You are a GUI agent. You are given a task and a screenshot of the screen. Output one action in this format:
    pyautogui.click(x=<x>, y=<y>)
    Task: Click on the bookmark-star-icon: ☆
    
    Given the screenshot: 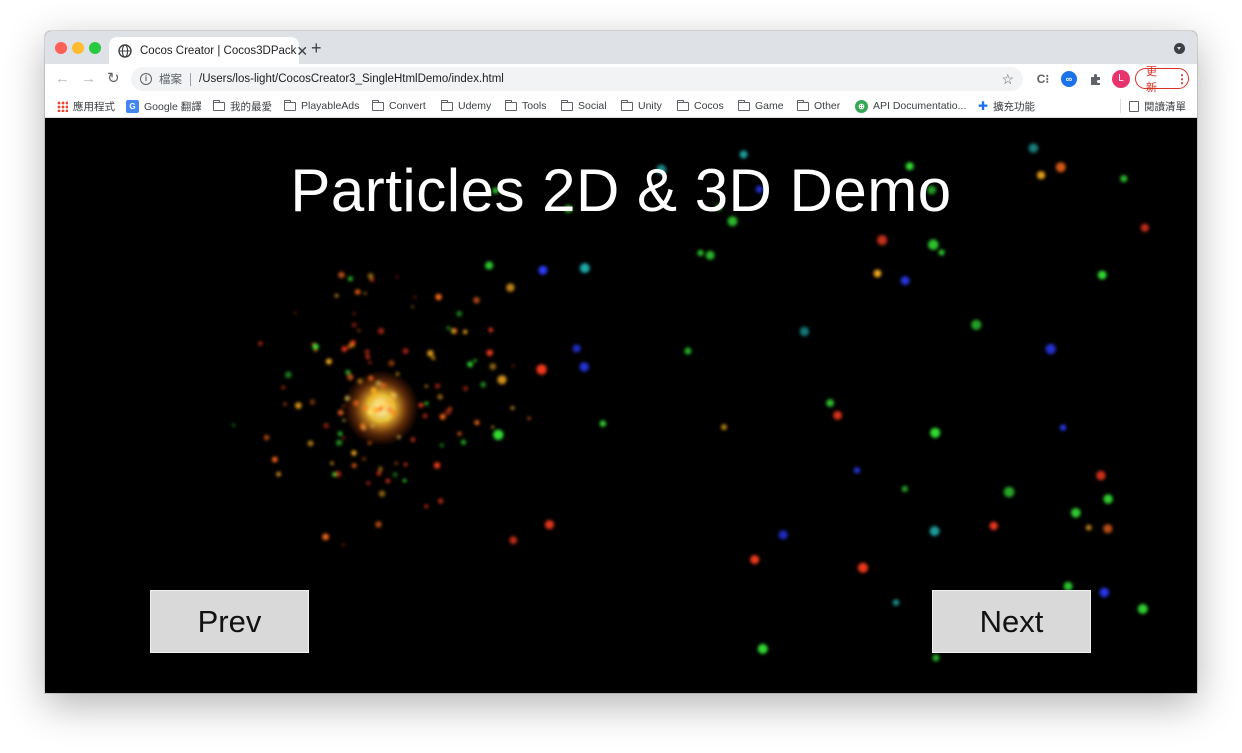 What is the action you would take?
    pyautogui.click(x=1007, y=78)
    